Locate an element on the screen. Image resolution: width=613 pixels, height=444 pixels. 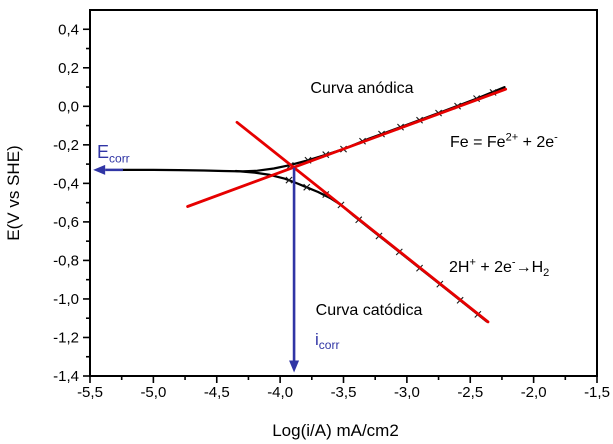
x-tick-labels: -5,5 -5,0 -4,5 -4,0 -3,5 -3,0 -2,5 -2,0 -1,5 is located at coordinates (343, 392).